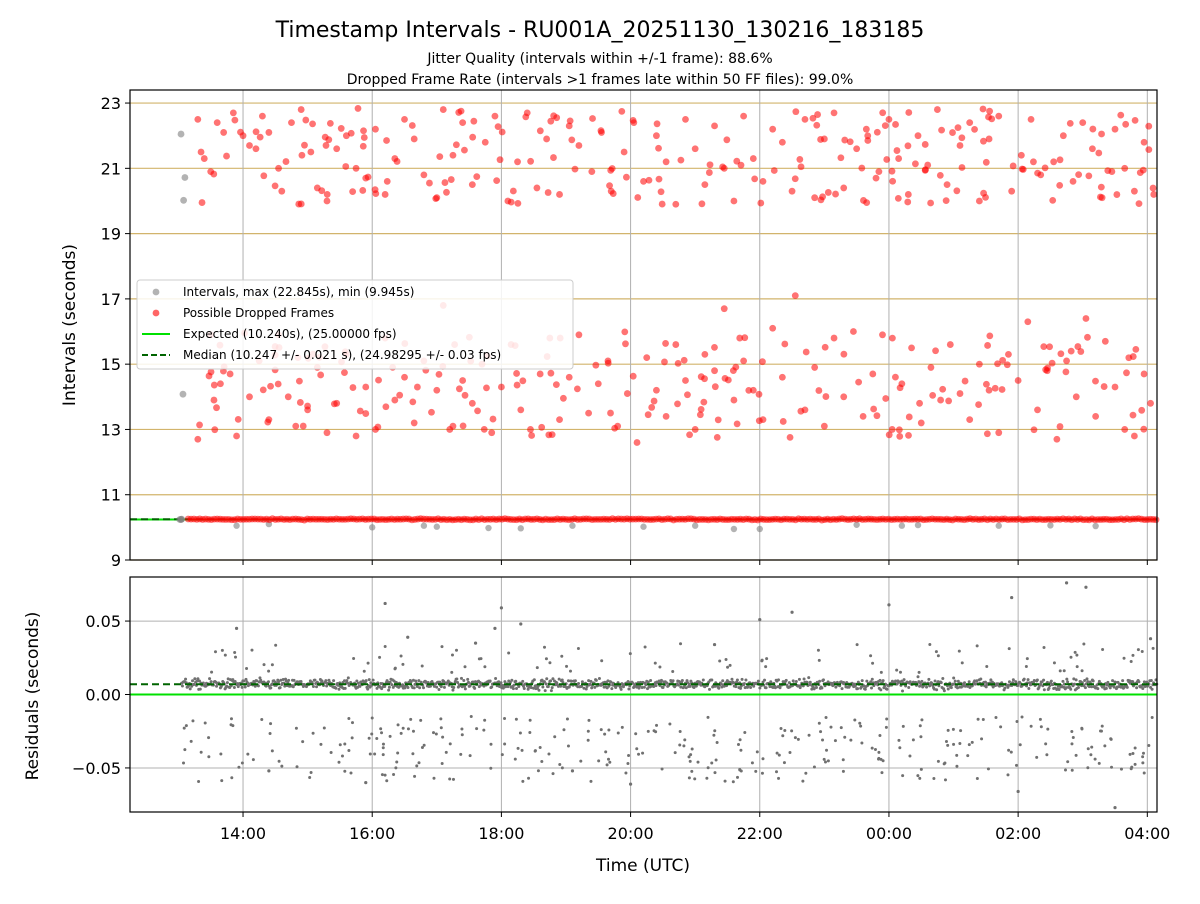 The image size is (1200, 904). I want to click on interval-point, so click(424, 525).